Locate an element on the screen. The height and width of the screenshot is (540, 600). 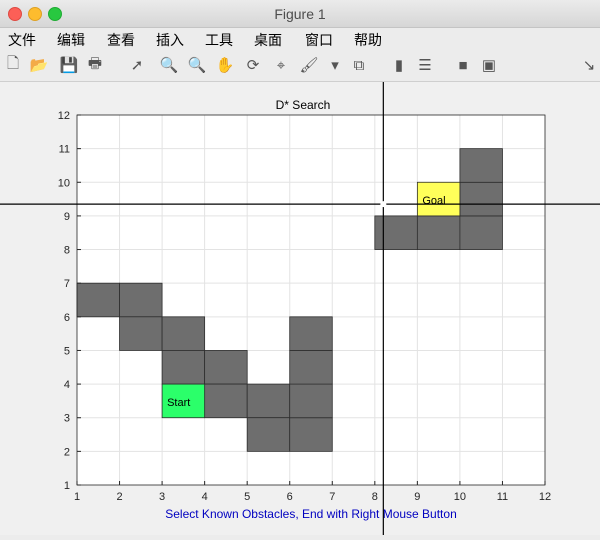
y-tick-label: 1 is located at coordinates (67, 486).